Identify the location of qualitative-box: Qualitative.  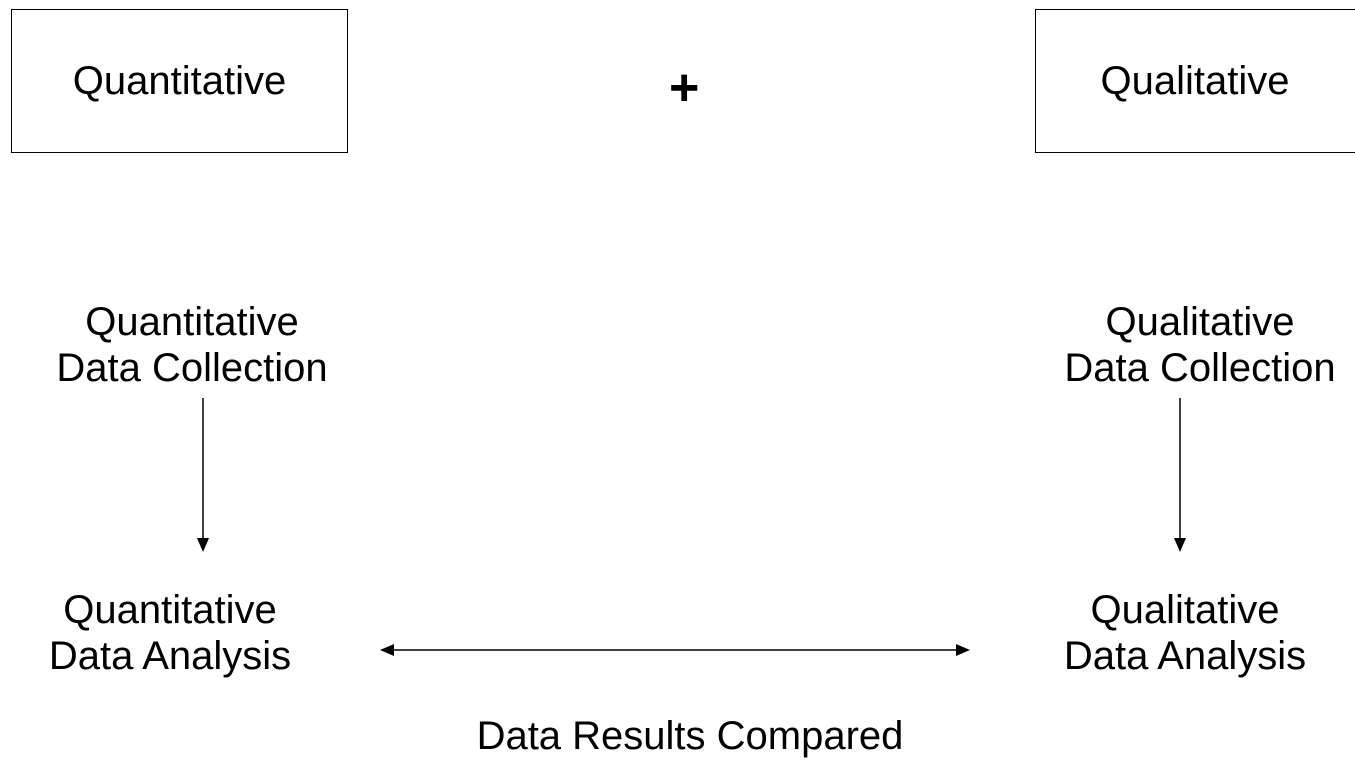
(1195, 81).